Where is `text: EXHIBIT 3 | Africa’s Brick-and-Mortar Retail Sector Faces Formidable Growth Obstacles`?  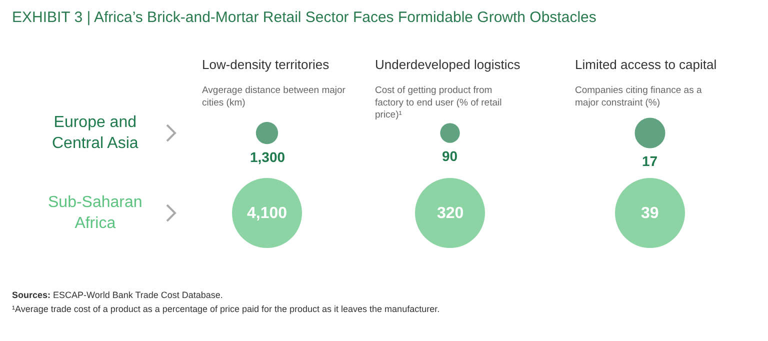 text: EXHIBIT 3 | Africa’s Brick-and-Mortar Retail Sector Faces Formidable Growth Obstacles is located at coordinates (304, 17).